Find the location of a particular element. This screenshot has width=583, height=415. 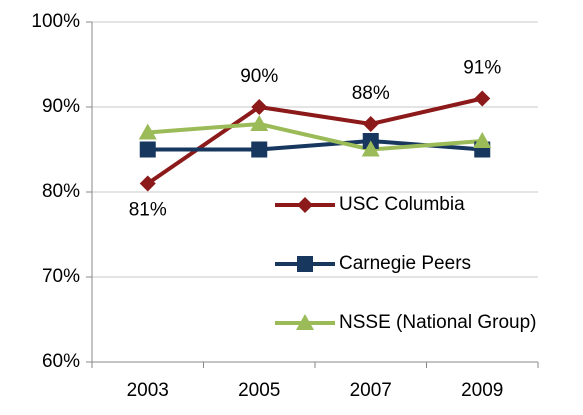

x-tick-label: 2003 is located at coordinates (148, 390).